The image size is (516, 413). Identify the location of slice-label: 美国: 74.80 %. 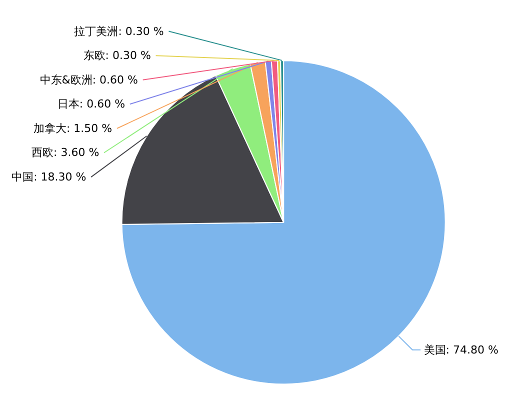
(461, 349).